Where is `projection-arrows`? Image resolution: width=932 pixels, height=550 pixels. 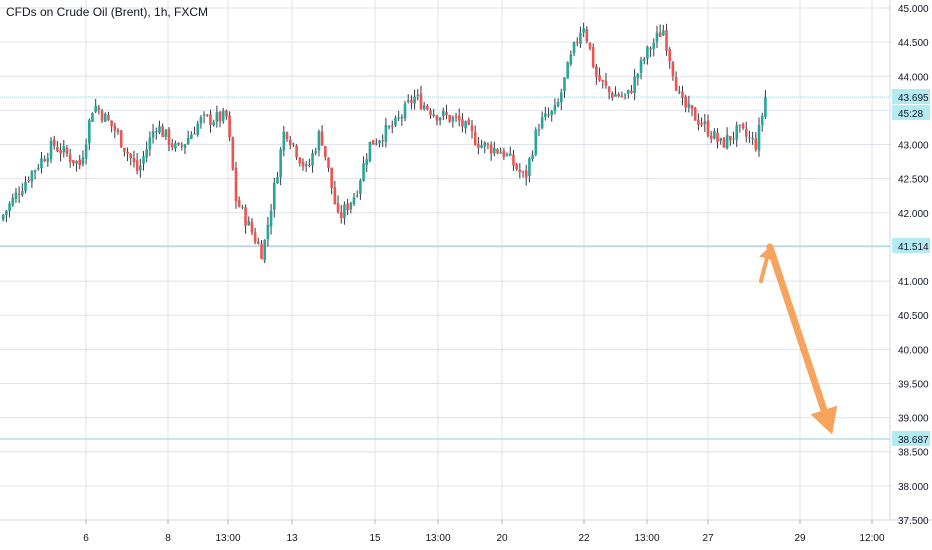 projection-arrows is located at coordinates (798, 339).